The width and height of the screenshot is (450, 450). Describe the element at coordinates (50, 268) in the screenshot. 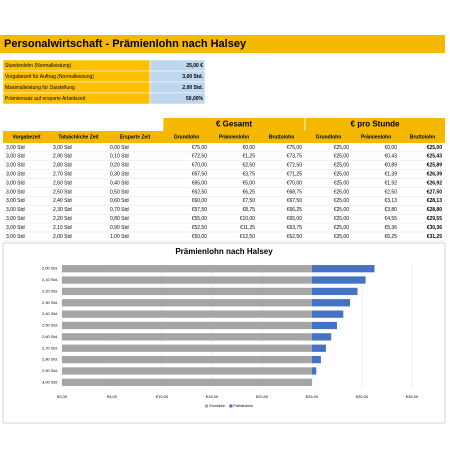

I see `y-tick-label: 2,00 Std.` at that location.